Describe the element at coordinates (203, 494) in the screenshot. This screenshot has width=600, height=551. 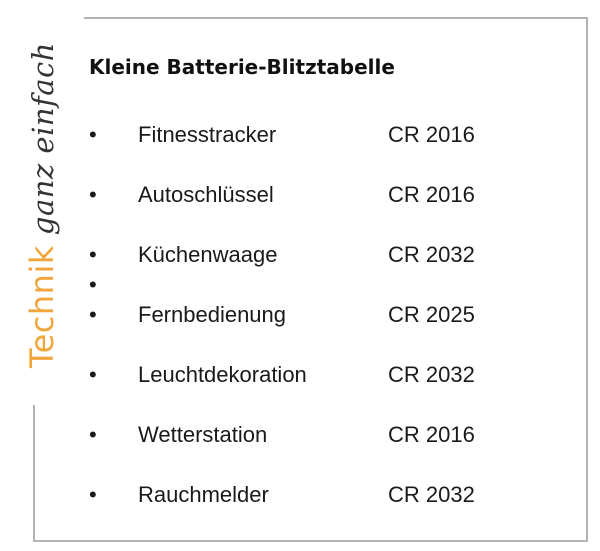
I see `device-name: Rauchmelder` at that location.